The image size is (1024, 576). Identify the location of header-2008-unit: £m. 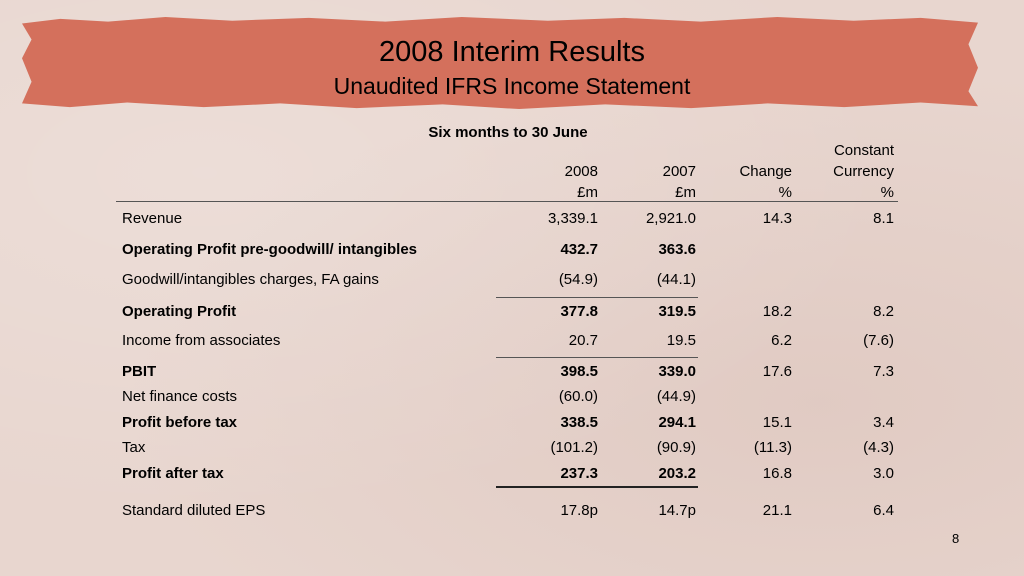
(587, 192).